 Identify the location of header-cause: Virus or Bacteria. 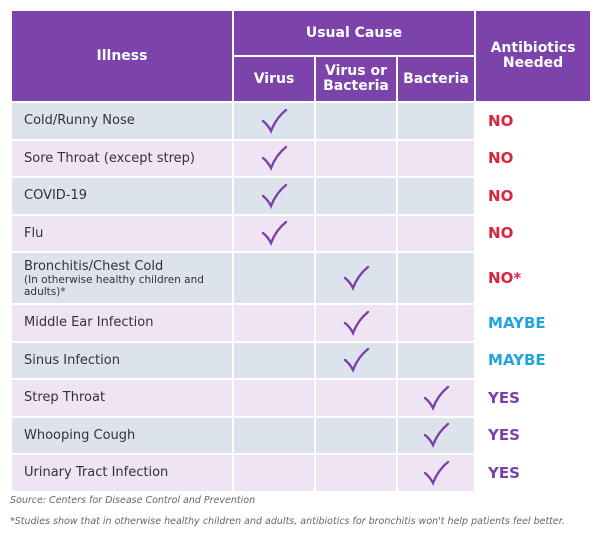
(356, 79).